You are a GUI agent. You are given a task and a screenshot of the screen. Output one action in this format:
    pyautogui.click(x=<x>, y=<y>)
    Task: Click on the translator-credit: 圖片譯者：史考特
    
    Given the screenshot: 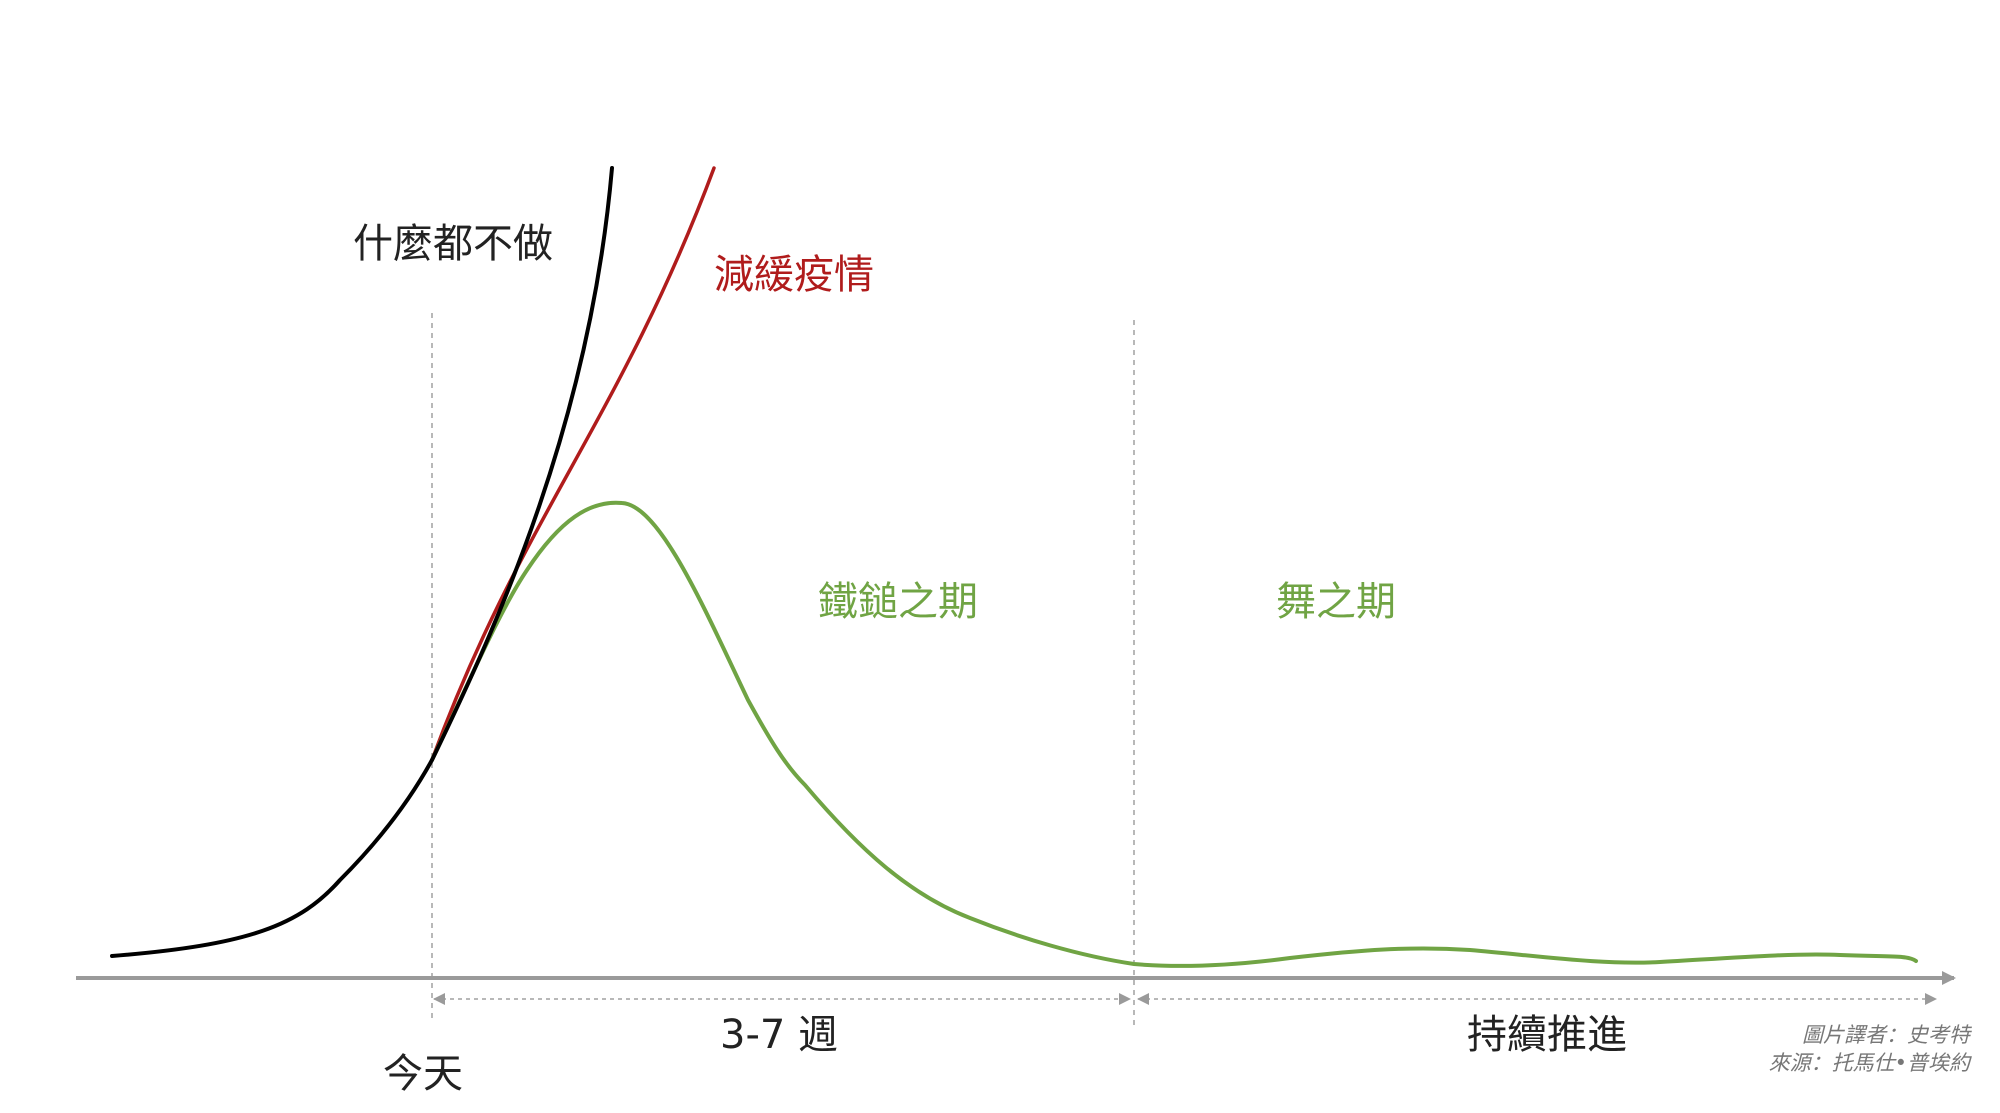 What is the action you would take?
    pyautogui.click(x=1887, y=1035)
    